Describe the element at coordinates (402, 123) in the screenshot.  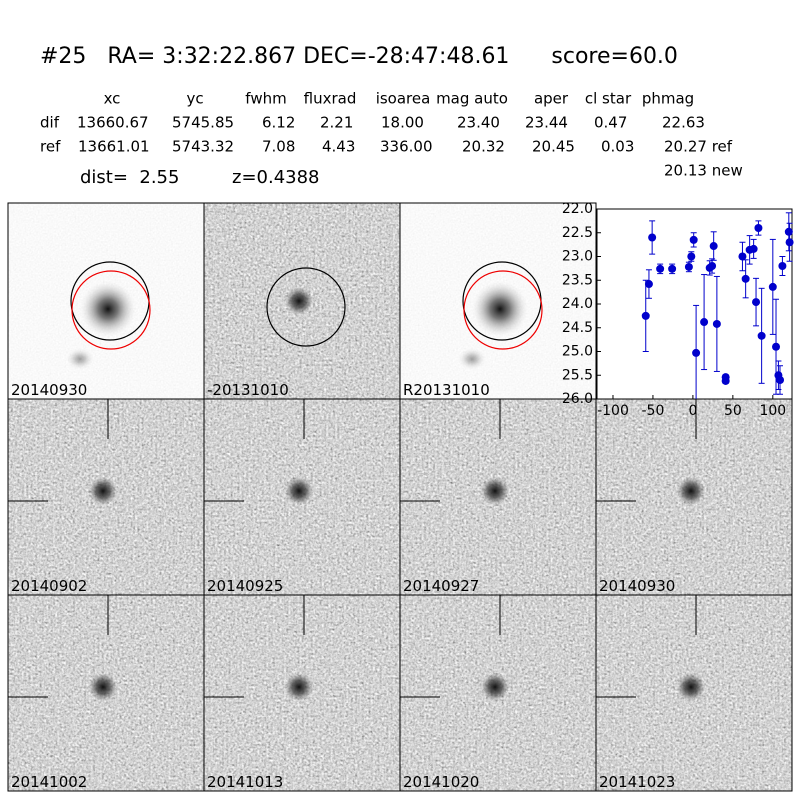
I see `cell: 18.00` at that location.